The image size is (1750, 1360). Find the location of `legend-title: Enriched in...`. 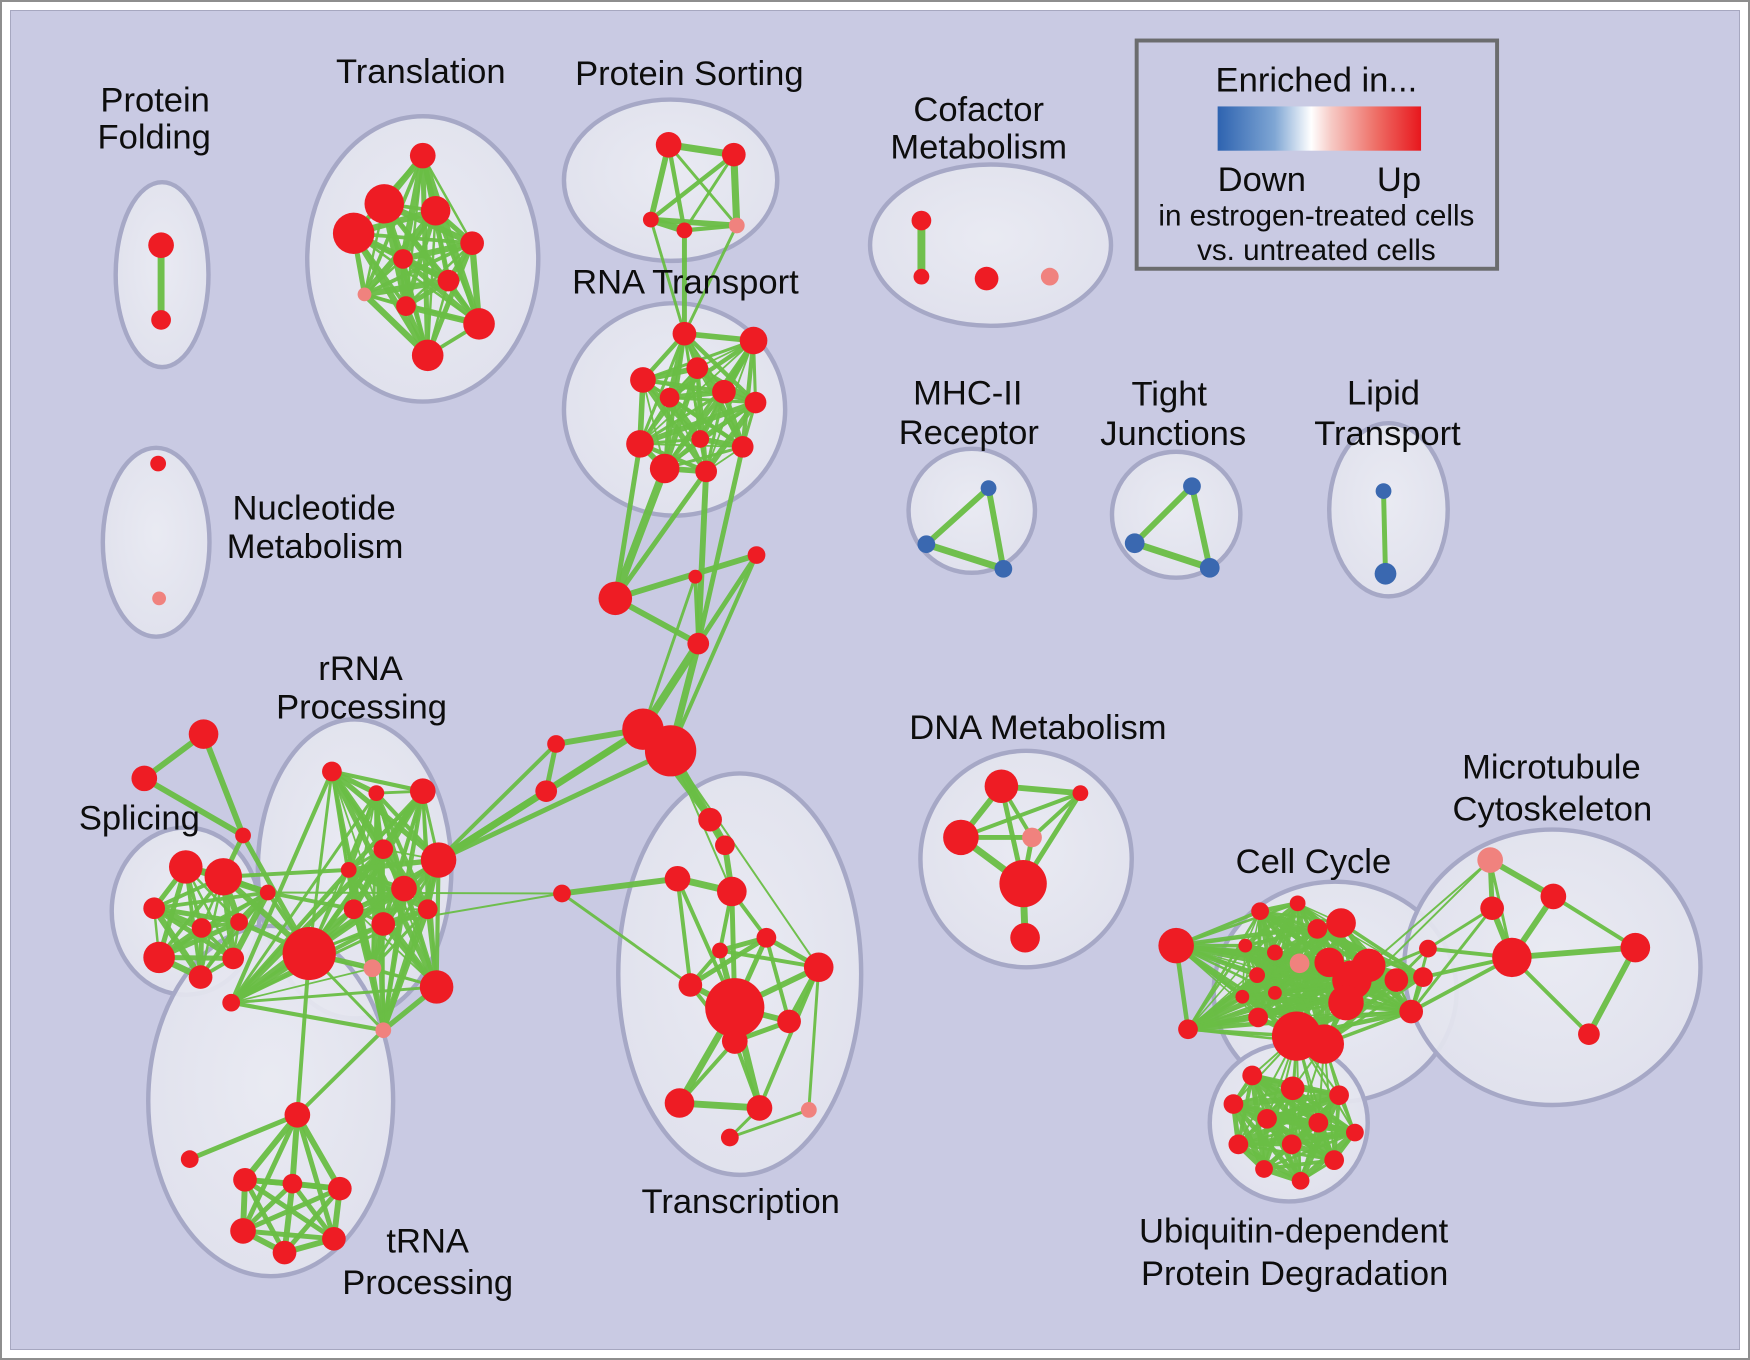

legend-title: Enriched in... is located at coordinates (1317, 81).